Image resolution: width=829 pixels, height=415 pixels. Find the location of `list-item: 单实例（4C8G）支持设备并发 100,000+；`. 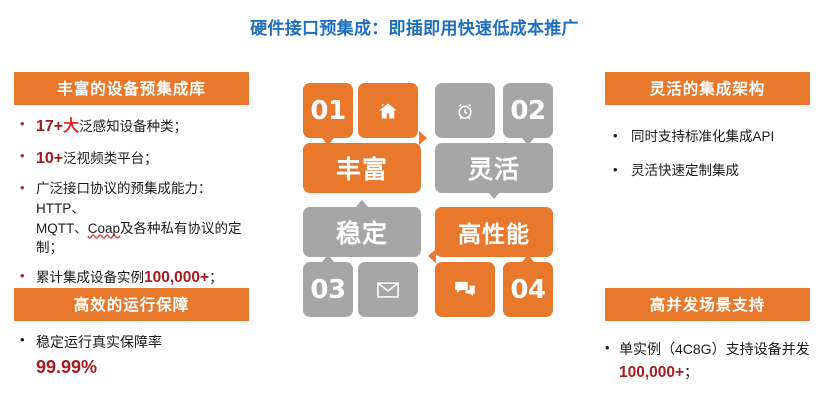

list-item: 单实例（4C8G）支持设备并发 100,000+； is located at coordinates (707, 361).